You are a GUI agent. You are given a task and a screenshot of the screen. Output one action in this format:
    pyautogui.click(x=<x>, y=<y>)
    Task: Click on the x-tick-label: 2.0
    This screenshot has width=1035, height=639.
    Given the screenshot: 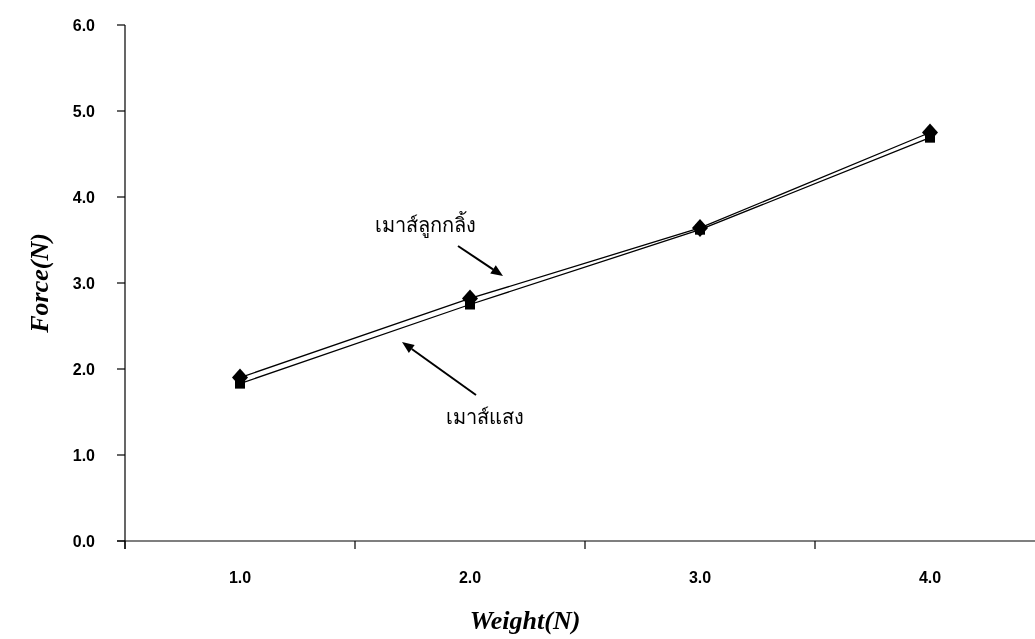 What is the action you would take?
    pyautogui.click(x=470, y=577)
    